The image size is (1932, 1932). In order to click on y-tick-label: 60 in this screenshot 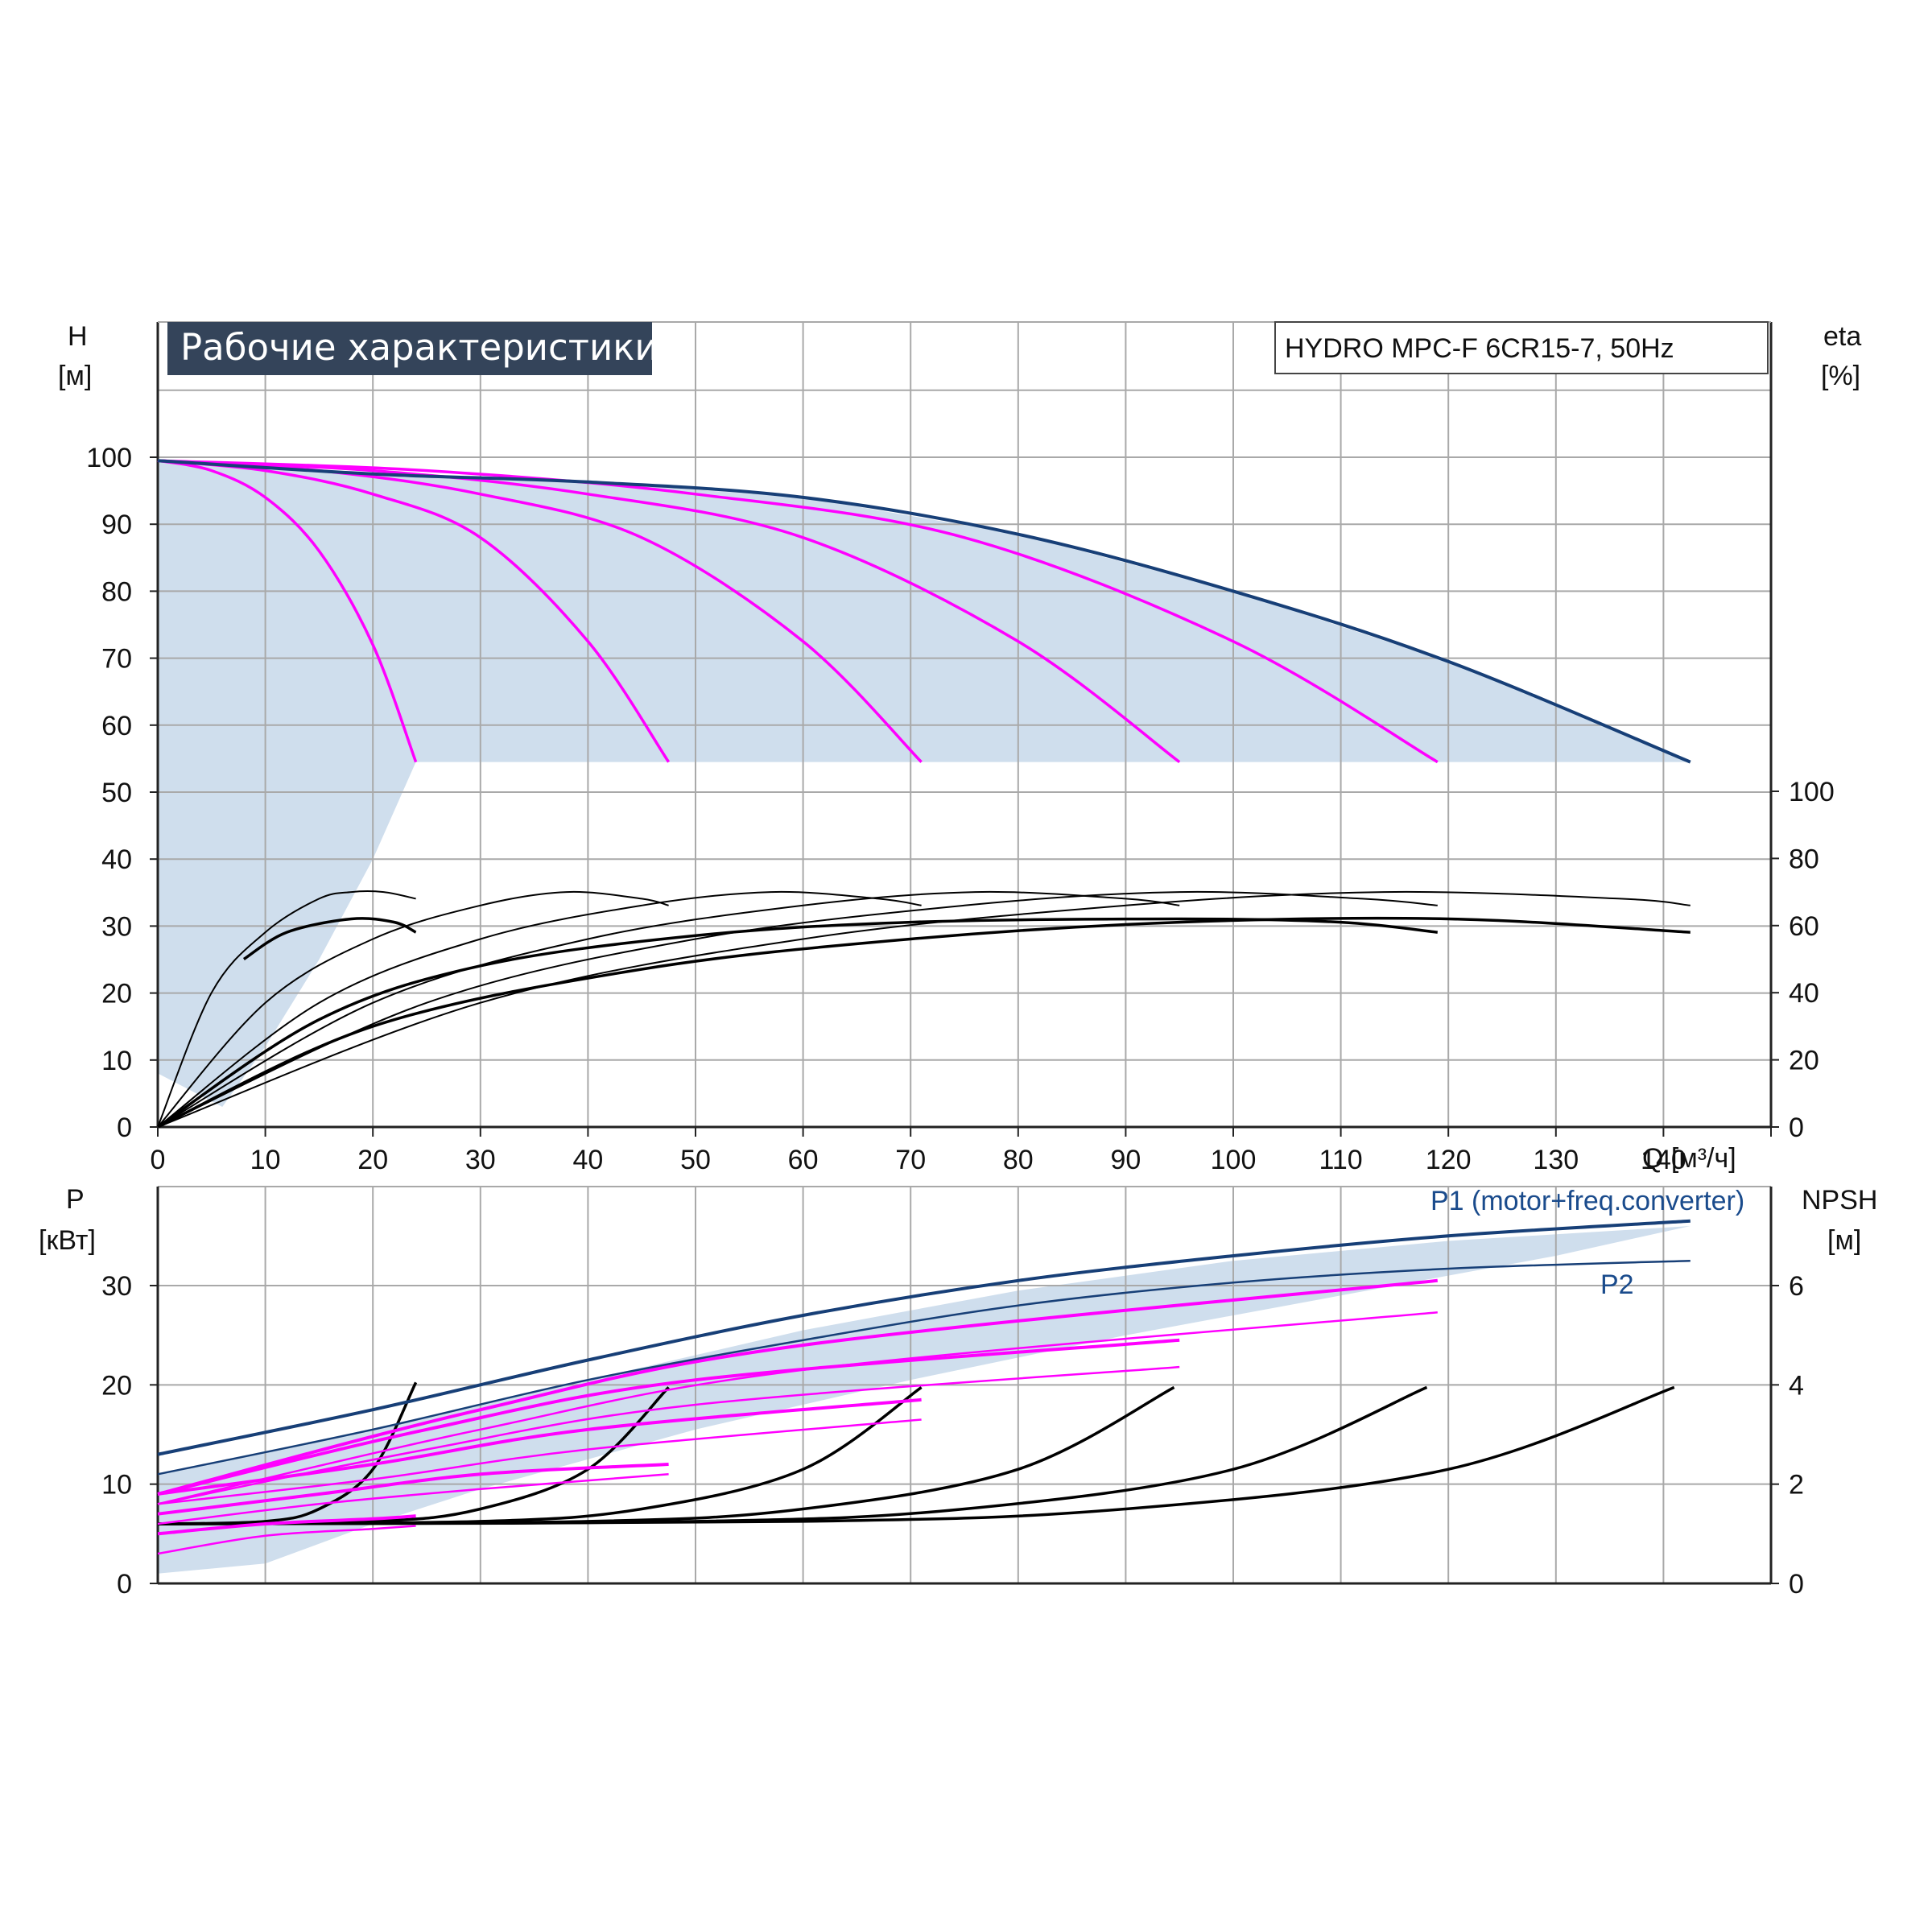, I will do `click(116, 726)`.